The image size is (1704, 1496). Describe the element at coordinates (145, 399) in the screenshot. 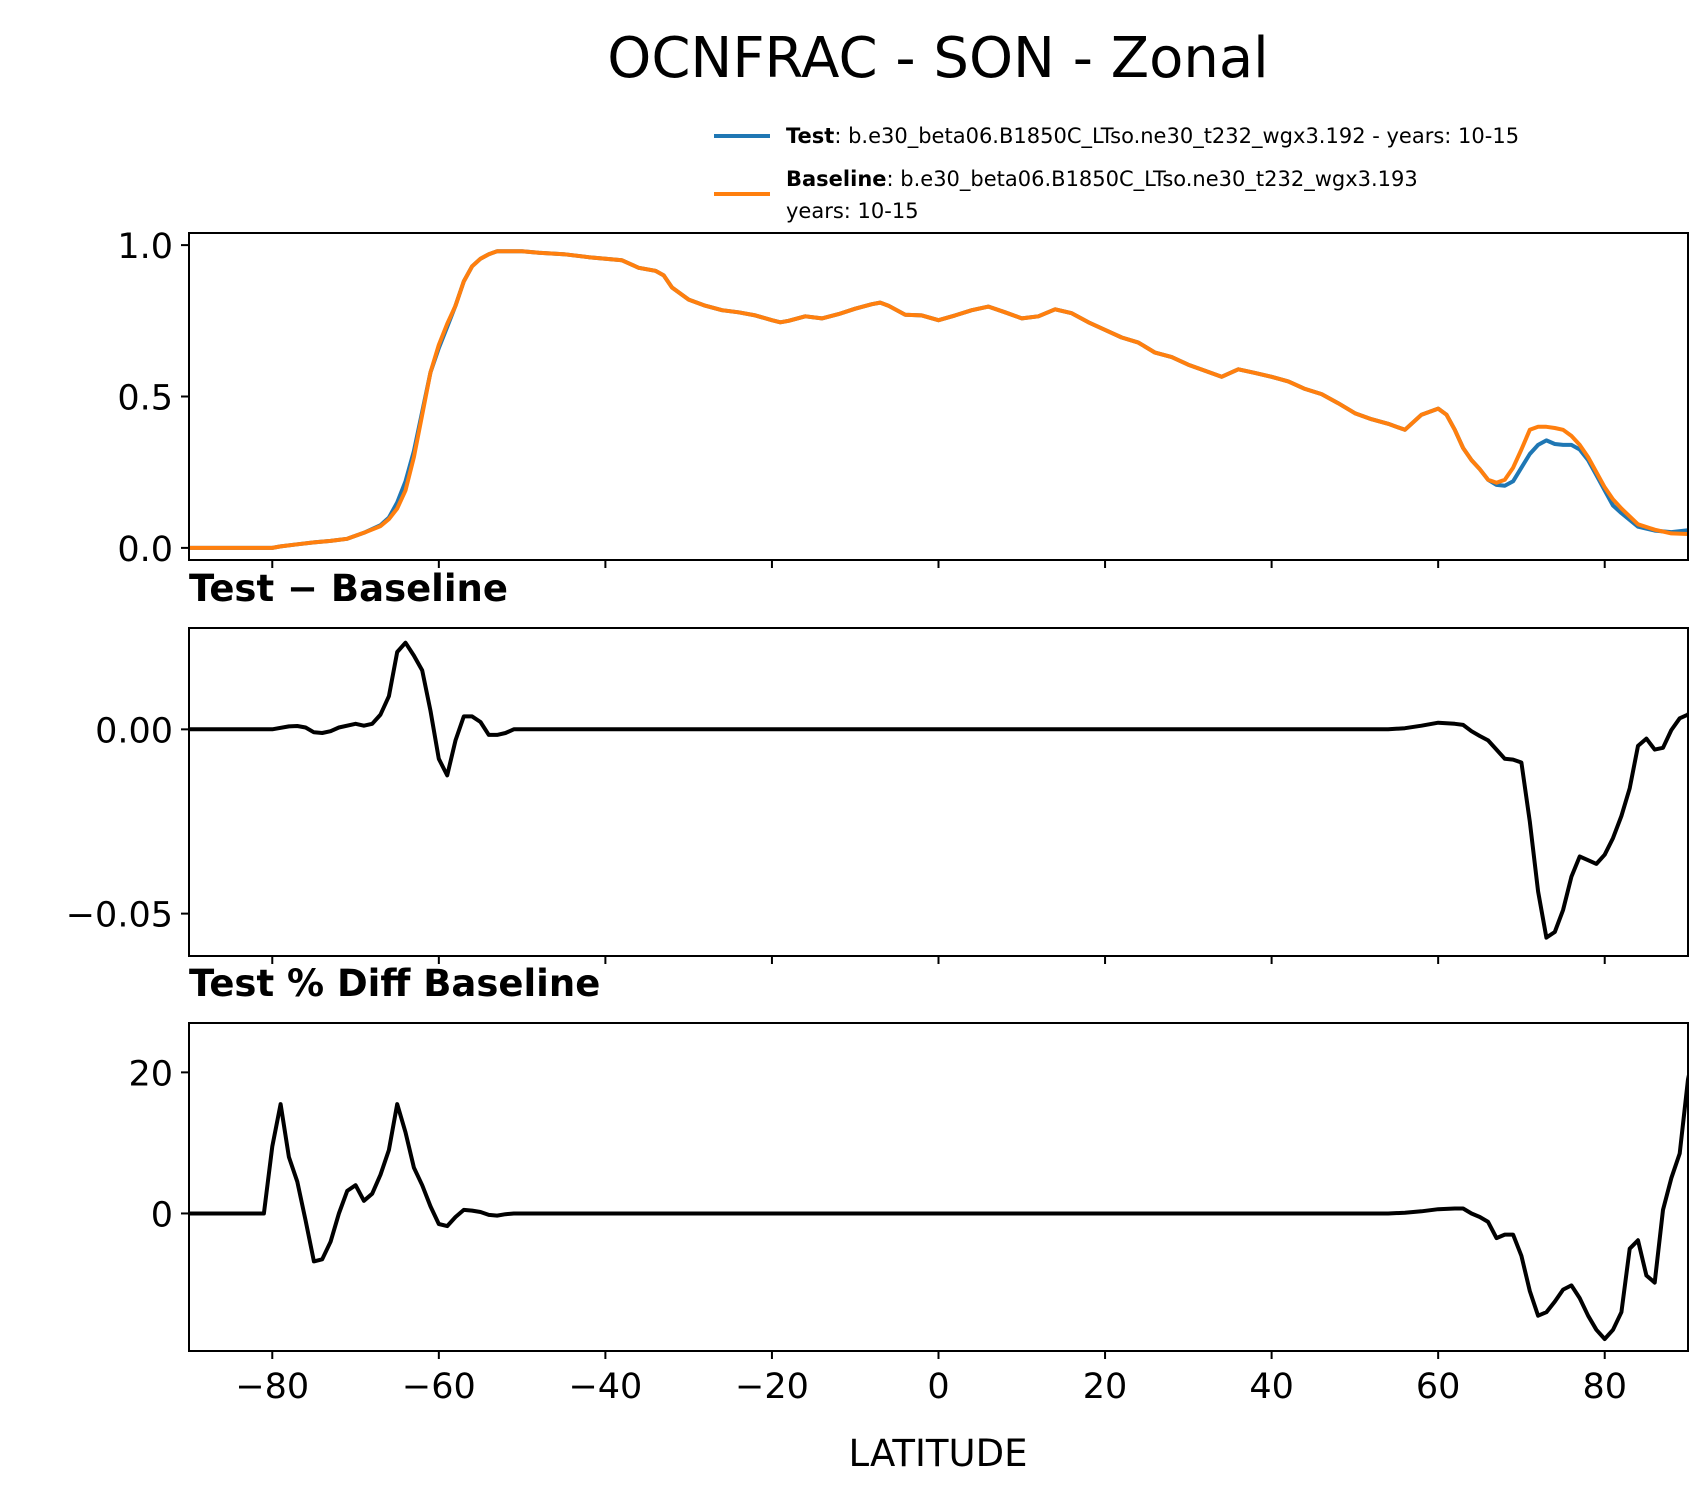

I see `y-tick-label: 0.5` at that location.